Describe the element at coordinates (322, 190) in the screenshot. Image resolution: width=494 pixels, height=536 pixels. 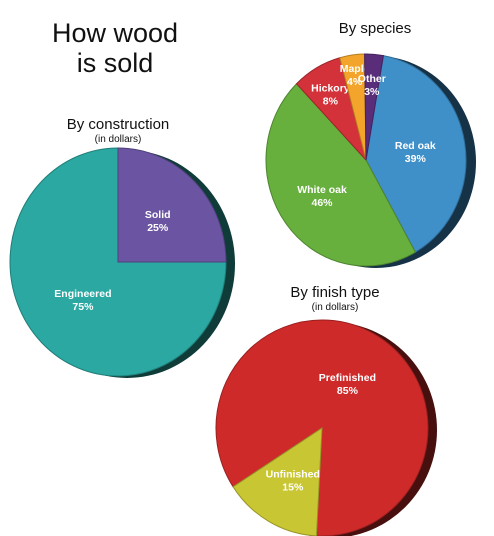
I see `species-slice-white-oak-label: White oak` at that location.